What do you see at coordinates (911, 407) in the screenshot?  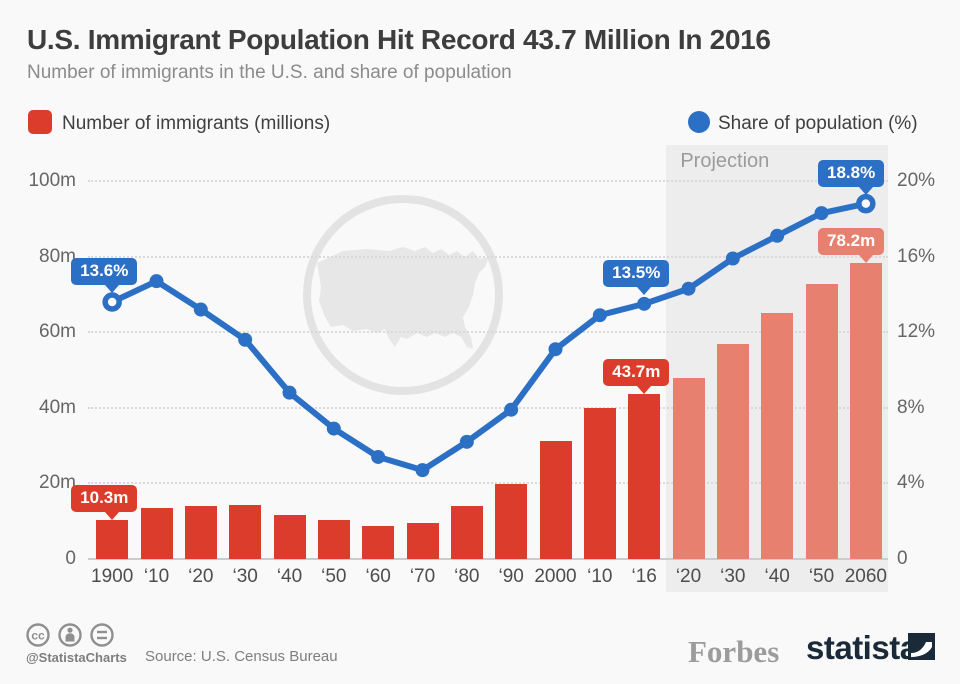 I see `y-axis-right-tick: 8%` at bounding box center [911, 407].